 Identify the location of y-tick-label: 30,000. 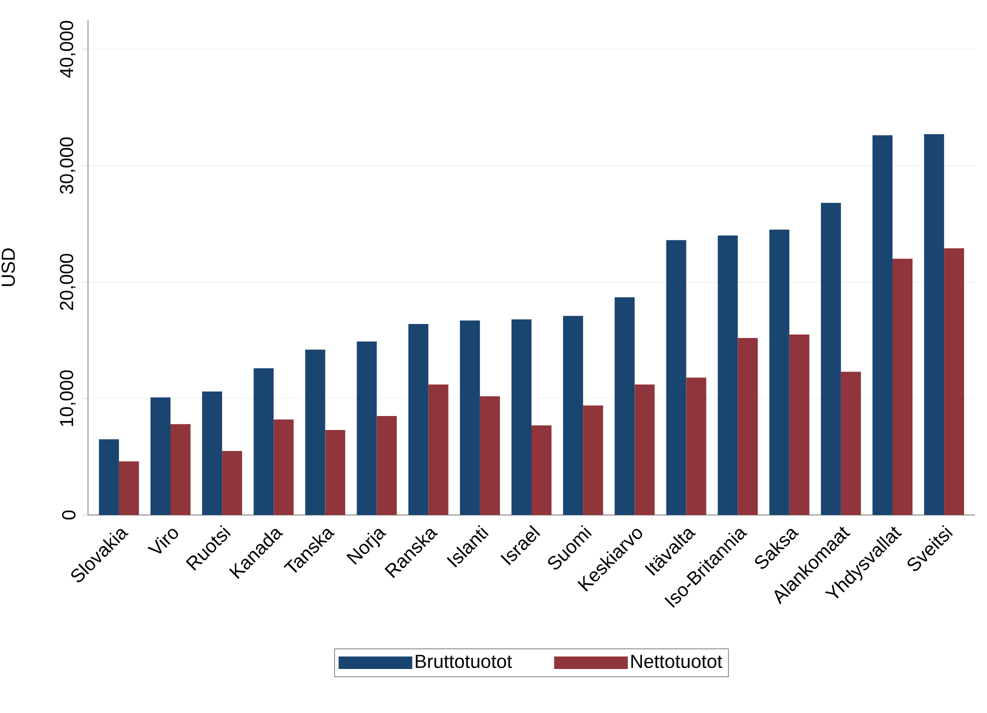
(68, 165).